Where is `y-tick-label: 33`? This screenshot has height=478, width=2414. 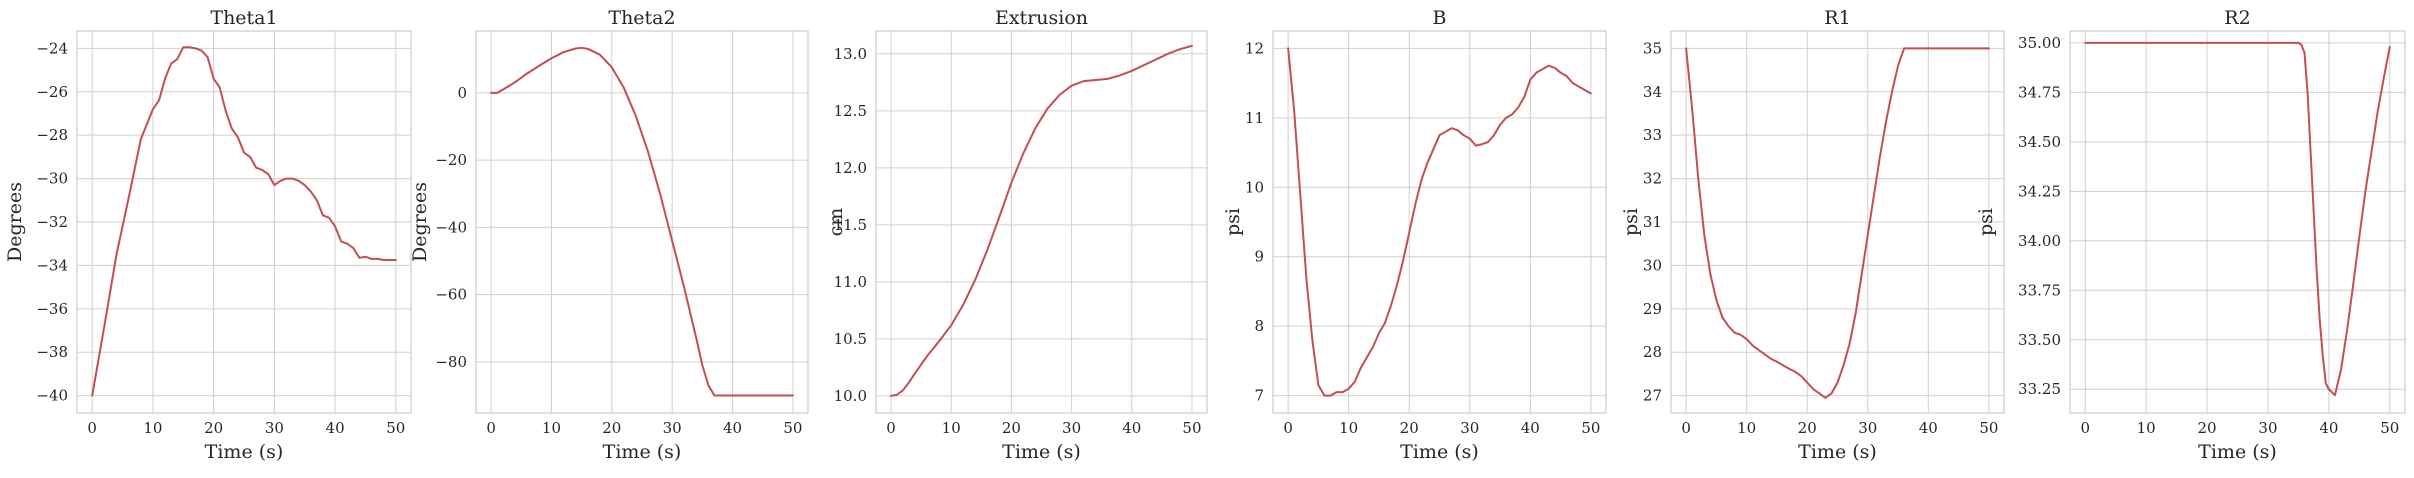
y-tick-label: 33 is located at coordinates (1652, 135).